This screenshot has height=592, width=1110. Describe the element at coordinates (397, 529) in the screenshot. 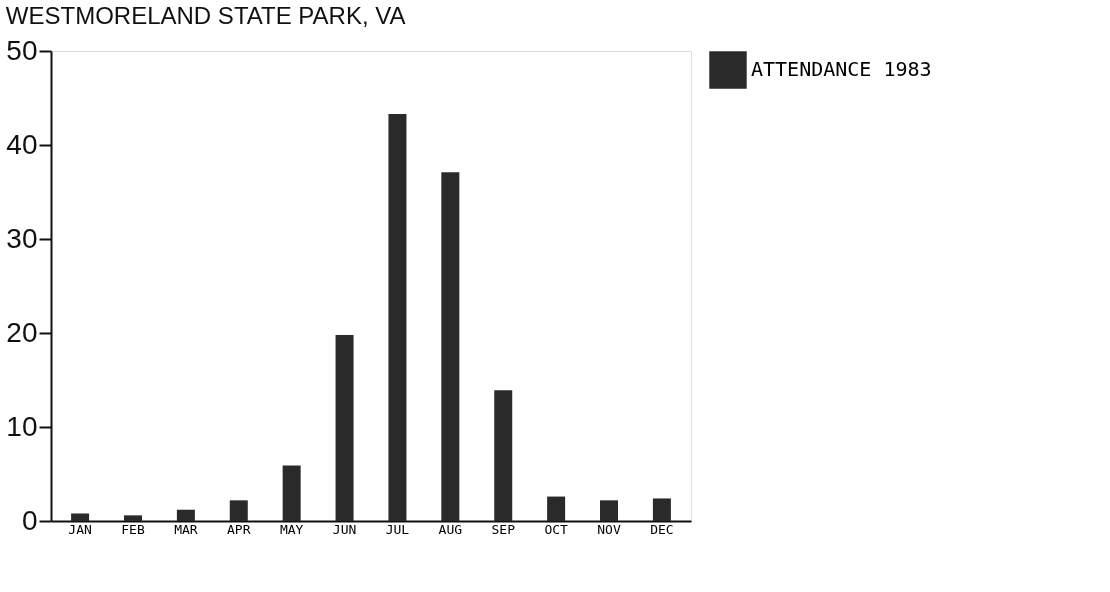

I see `x-tick-label: JUL` at that location.